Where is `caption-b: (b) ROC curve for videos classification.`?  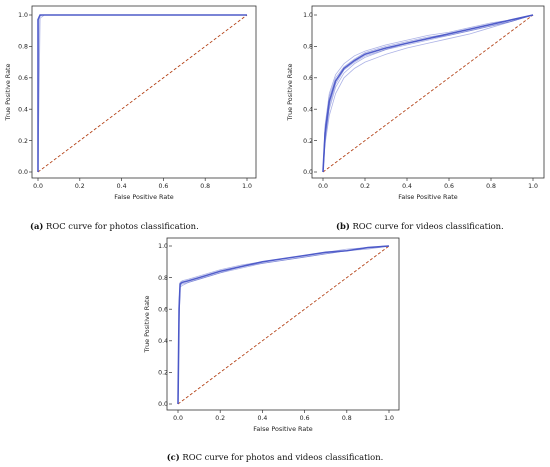 caption-b: (b) ROC curve for videos classification. is located at coordinates (420, 226).